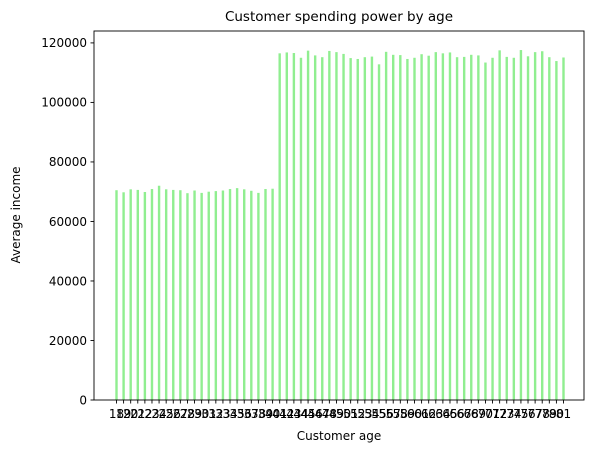 This screenshot has width=598, height=453. I want to click on x-tick-label-61: 61, so click(421, 414).